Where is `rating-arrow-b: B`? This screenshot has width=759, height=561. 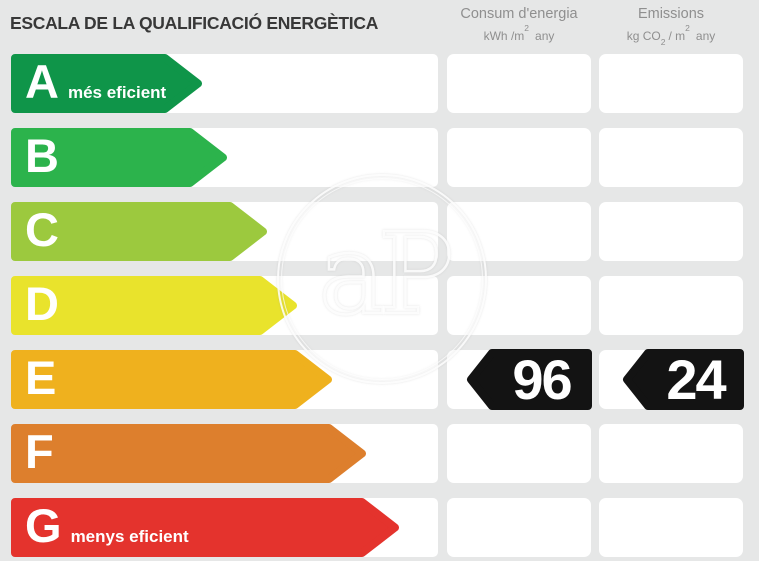 rating-arrow-b: B is located at coordinates (119, 157).